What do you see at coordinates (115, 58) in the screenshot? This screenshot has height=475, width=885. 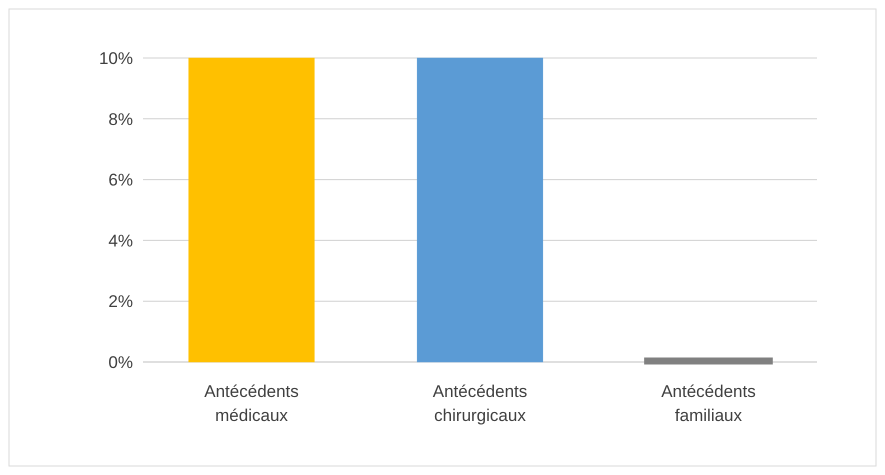 I see `y-tick-label: 10%` at bounding box center [115, 58].